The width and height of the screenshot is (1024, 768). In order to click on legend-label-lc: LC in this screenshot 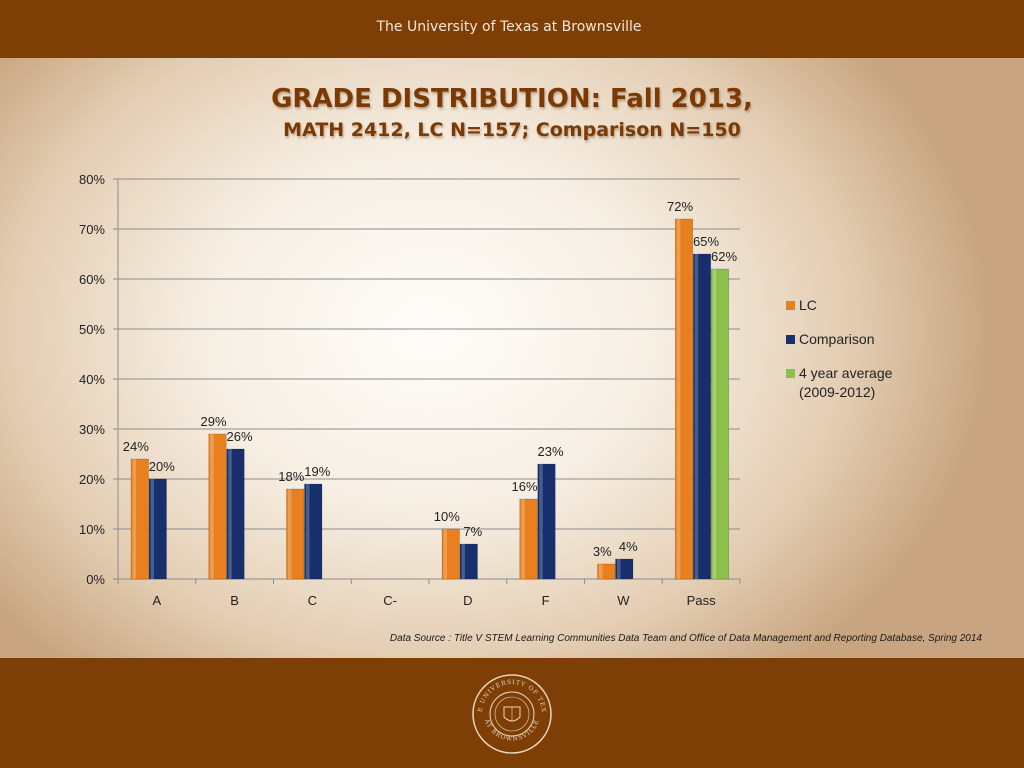, I will do `click(808, 305)`.